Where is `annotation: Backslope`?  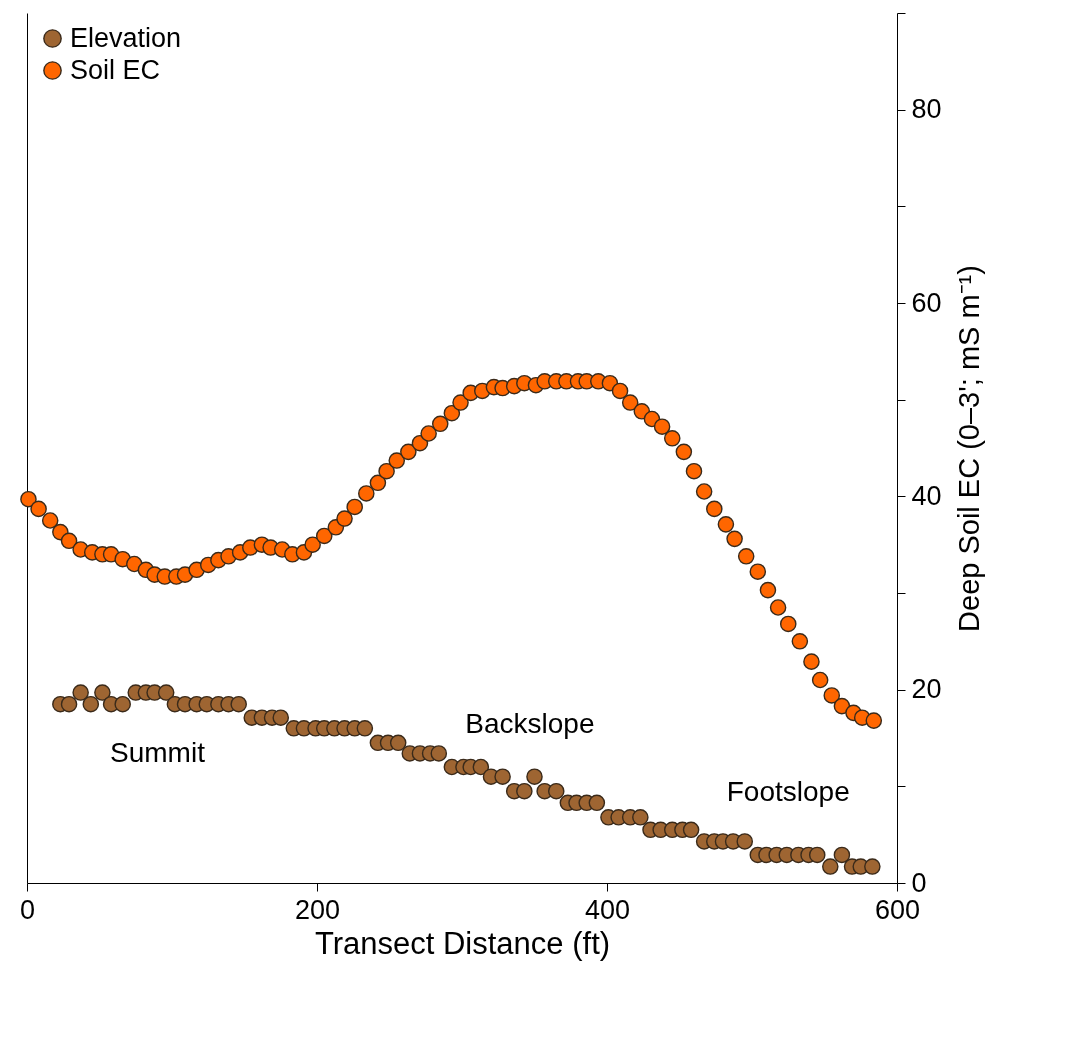 annotation: Backslope is located at coordinates (530, 723).